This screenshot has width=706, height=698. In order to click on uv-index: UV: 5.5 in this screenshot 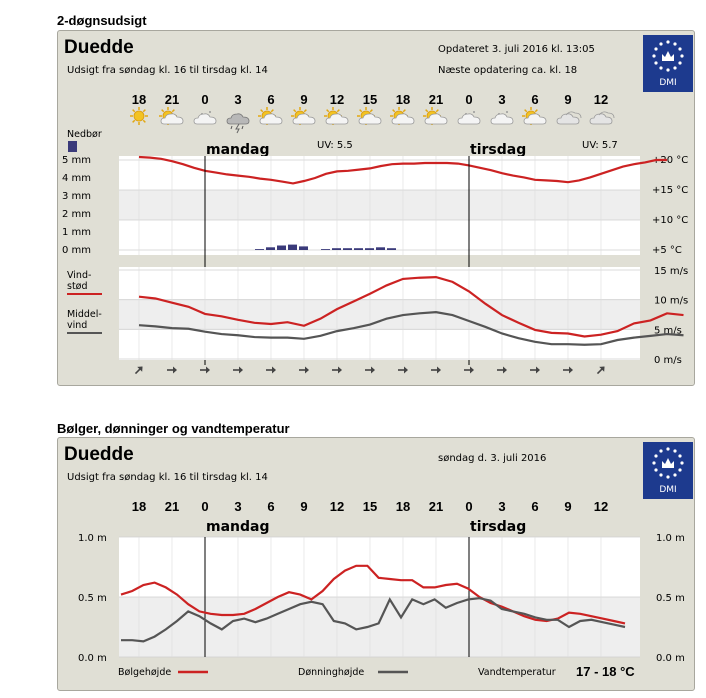, I will do `click(335, 145)`.